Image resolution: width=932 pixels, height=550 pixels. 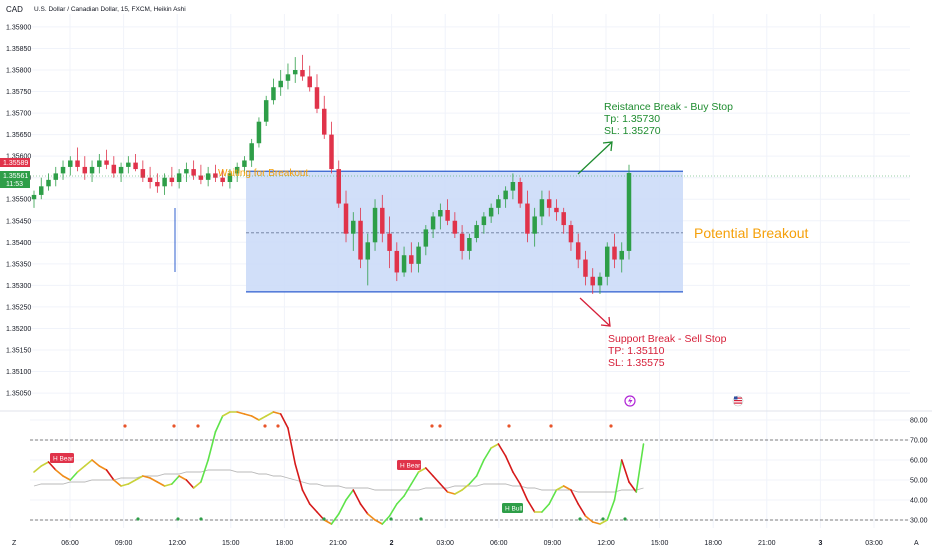 I want to click on us-flag-icon, so click(x=738, y=401).